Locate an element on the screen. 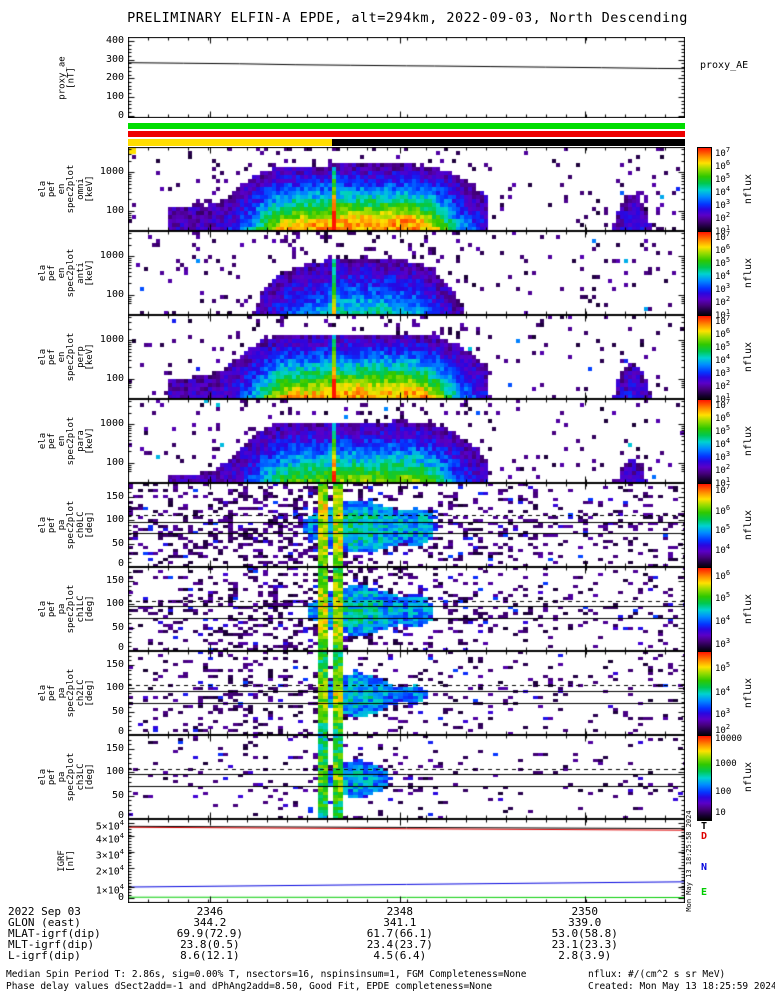  axis-row-label: GLON (east) is located at coordinates (44, 922).